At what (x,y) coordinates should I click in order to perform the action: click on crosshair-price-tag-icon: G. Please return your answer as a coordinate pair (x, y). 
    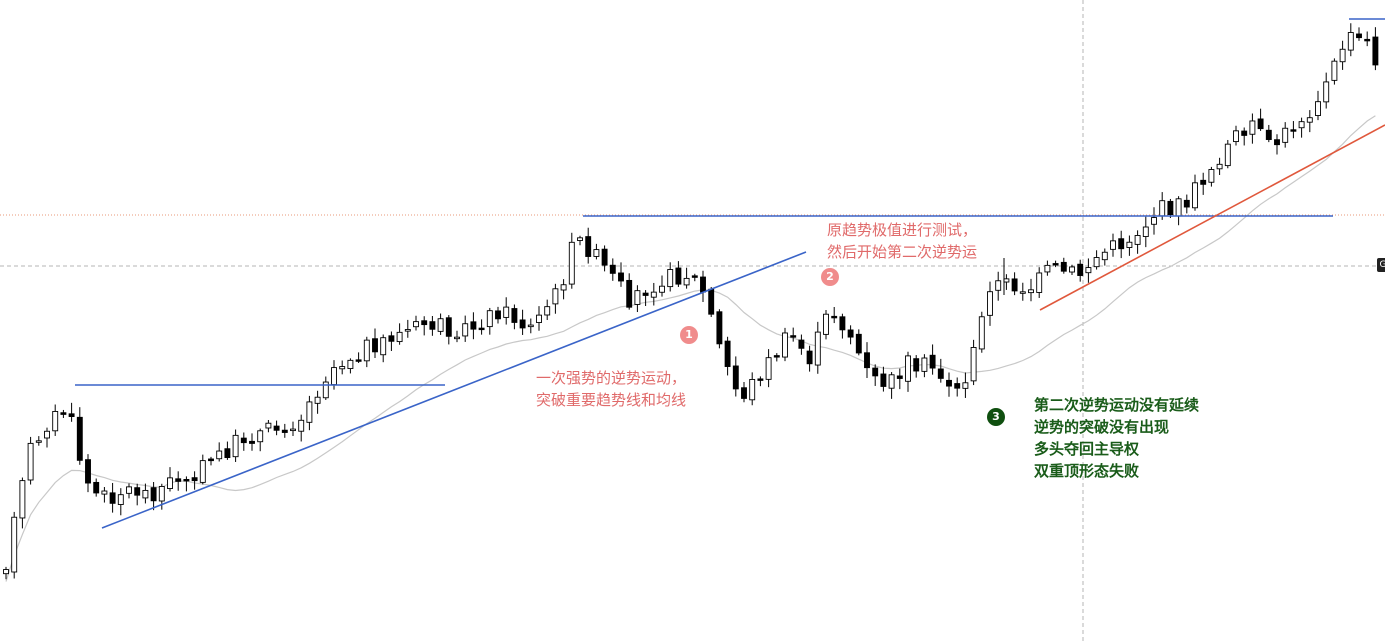
    Looking at the image, I should click on (1381, 265).